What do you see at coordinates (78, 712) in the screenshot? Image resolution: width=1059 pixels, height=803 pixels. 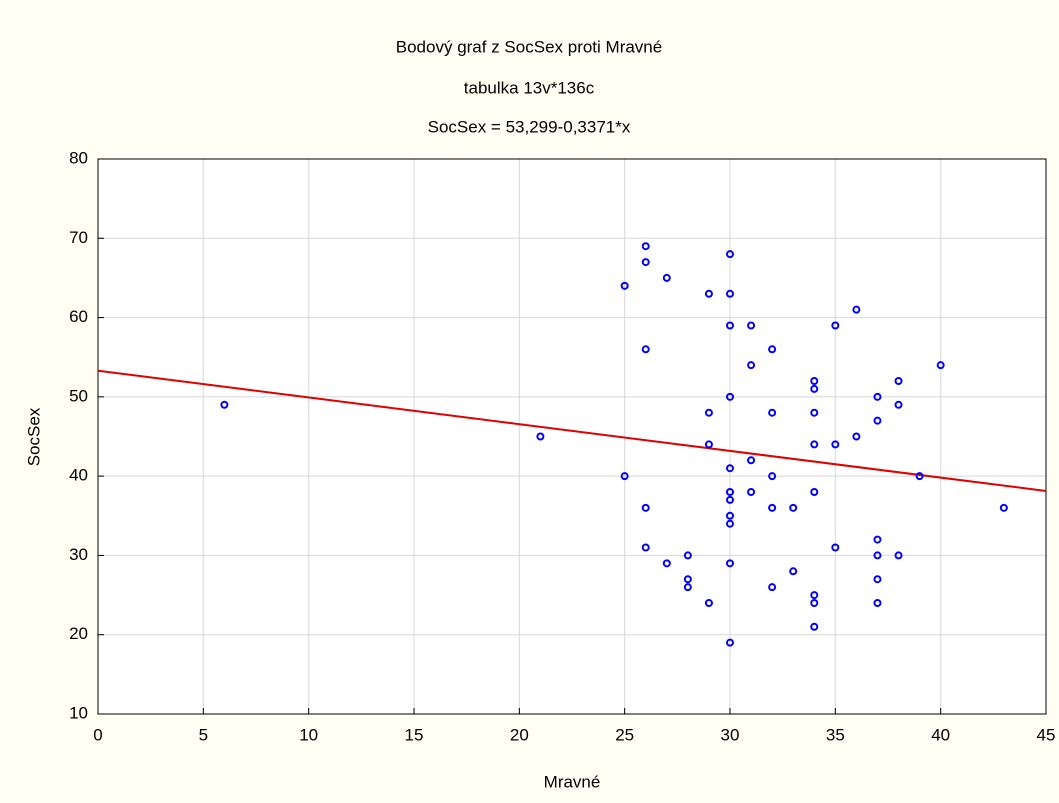 I see `y-tick-label: 10` at bounding box center [78, 712].